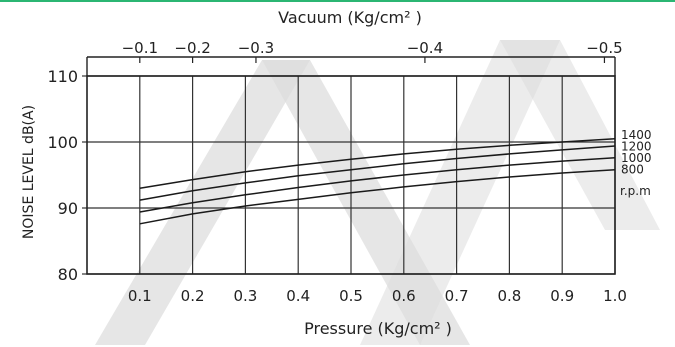 This screenshot has height=347, width=675. What do you see at coordinates (62, 76) in the screenshot?
I see `y-tick-label: 110` at bounding box center [62, 76].